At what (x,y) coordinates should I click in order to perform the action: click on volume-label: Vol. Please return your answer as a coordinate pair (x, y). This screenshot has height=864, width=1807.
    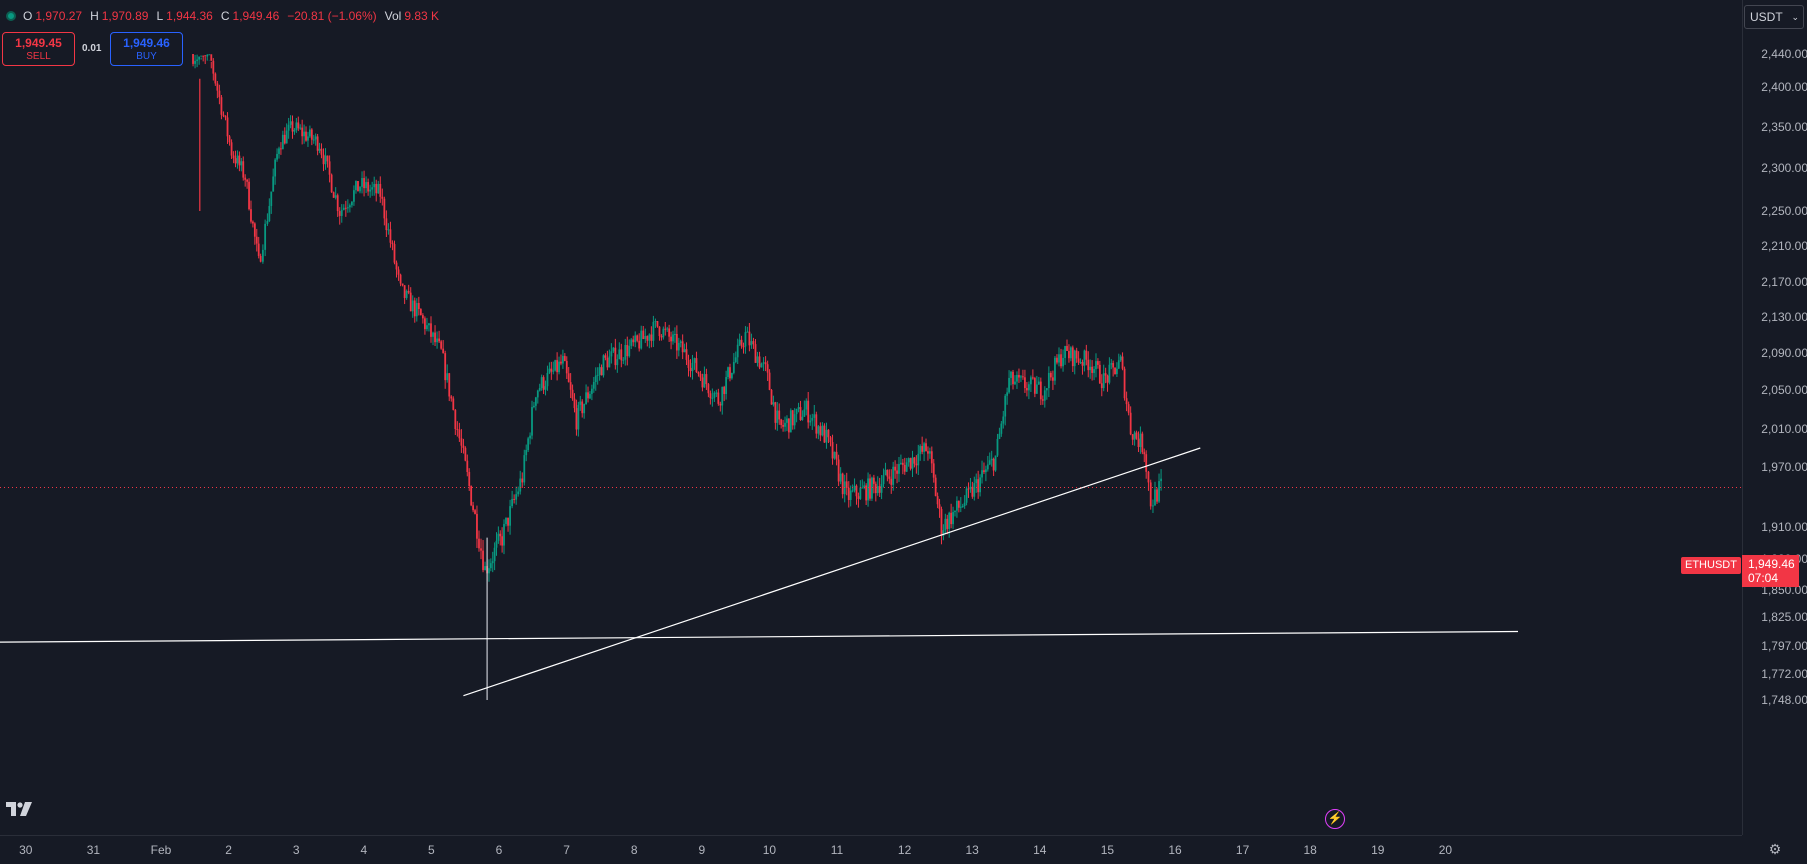
    Looking at the image, I should click on (393, 16).